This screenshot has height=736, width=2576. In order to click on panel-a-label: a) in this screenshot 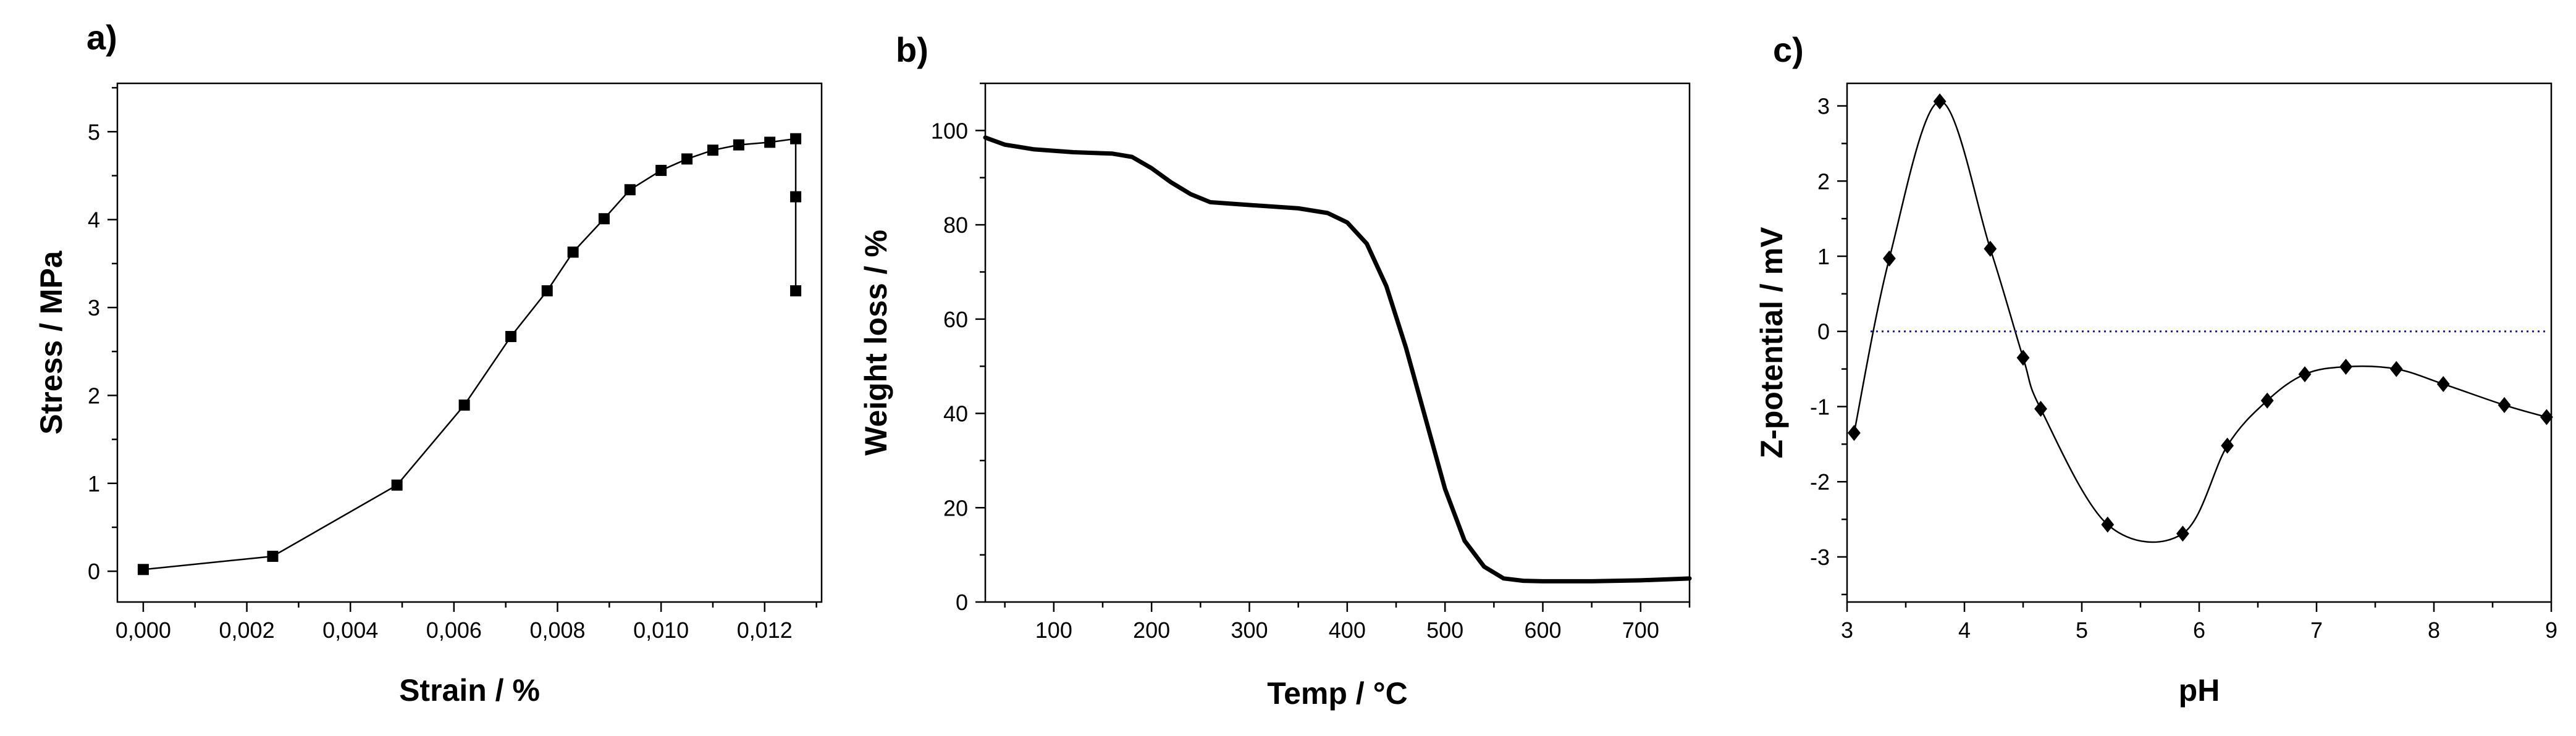, I will do `click(101, 37)`.